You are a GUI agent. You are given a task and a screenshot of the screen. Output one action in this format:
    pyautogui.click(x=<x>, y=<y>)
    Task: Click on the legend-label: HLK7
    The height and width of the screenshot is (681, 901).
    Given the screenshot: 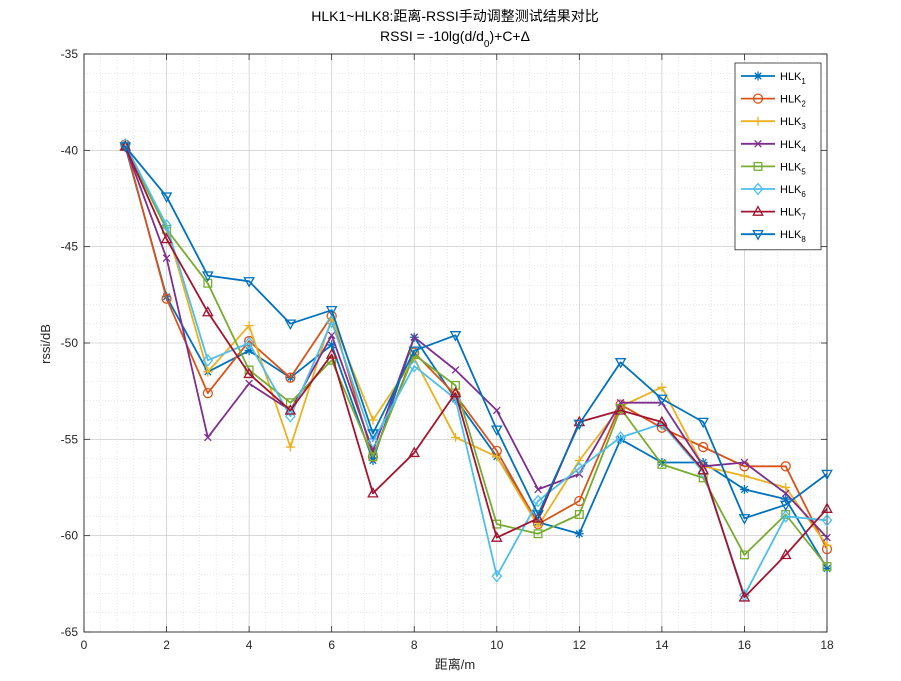 What is the action you would take?
    pyautogui.click(x=793, y=214)
    